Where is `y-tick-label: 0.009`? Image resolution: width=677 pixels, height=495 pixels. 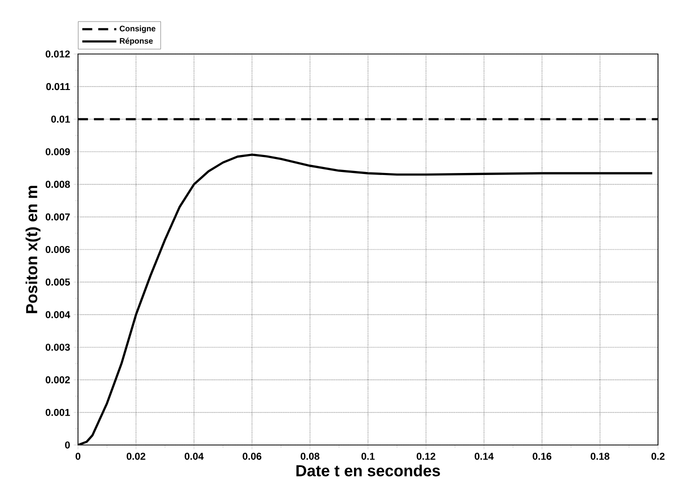
y-tick-label: 0.009 is located at coordinates (58, 152).